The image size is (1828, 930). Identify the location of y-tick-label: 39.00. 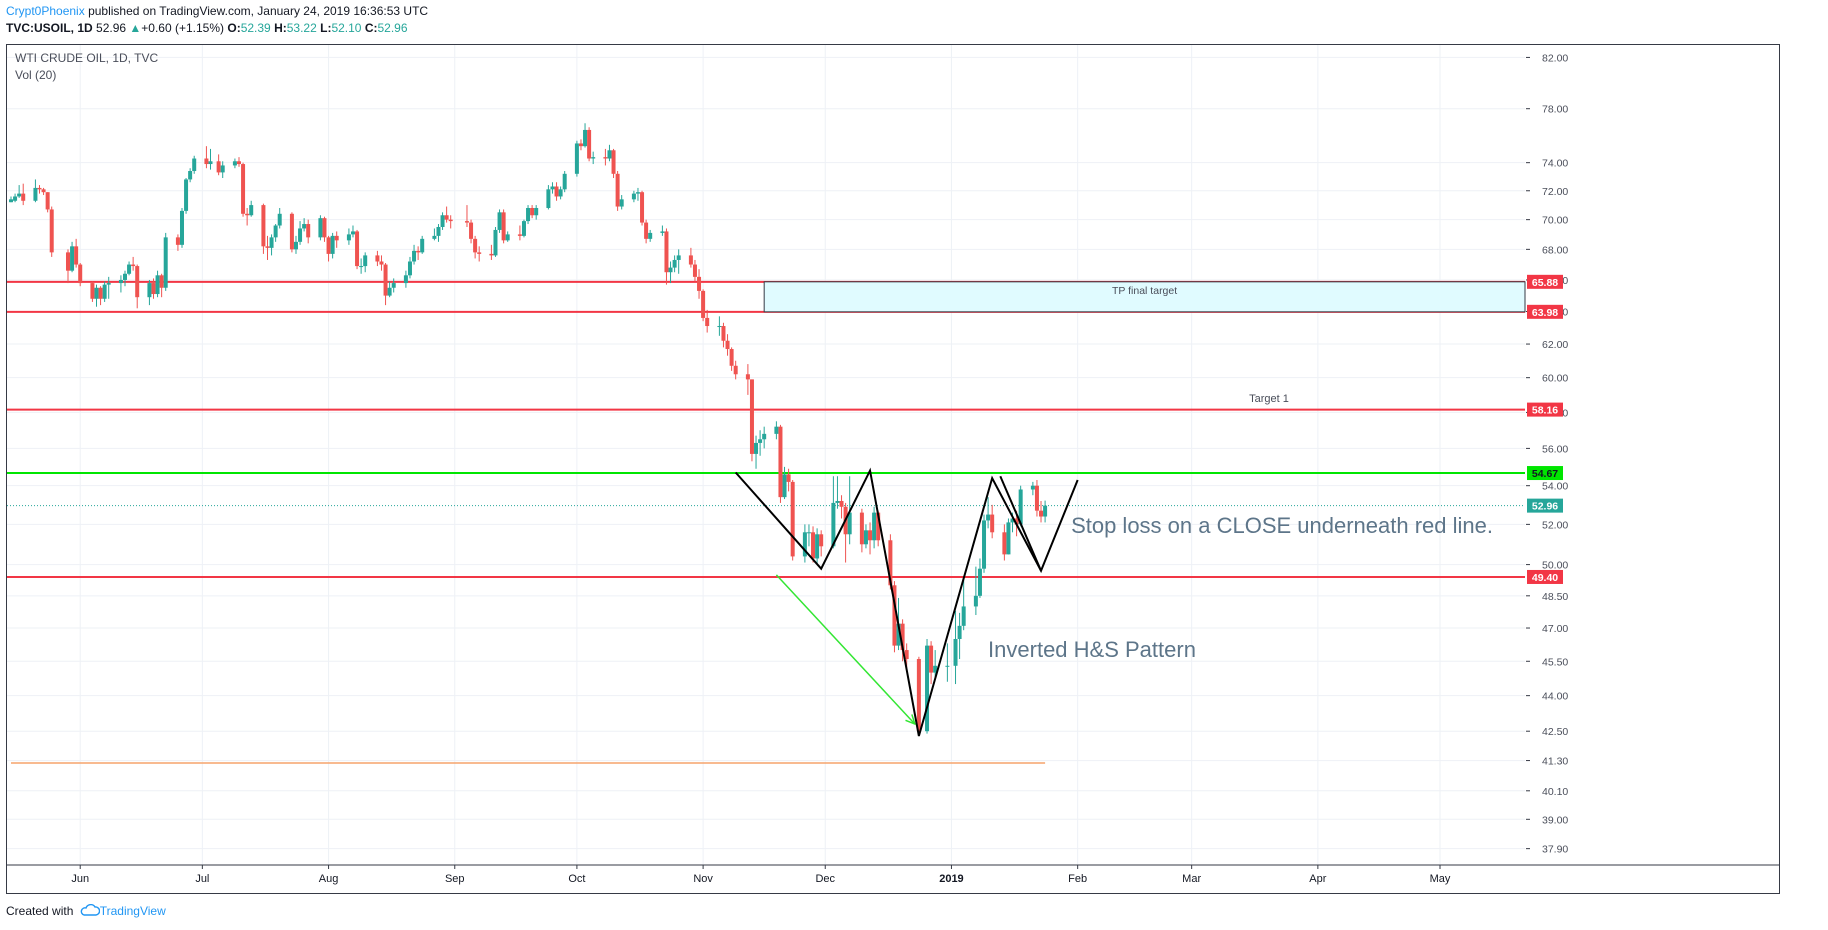
(1555, 820).